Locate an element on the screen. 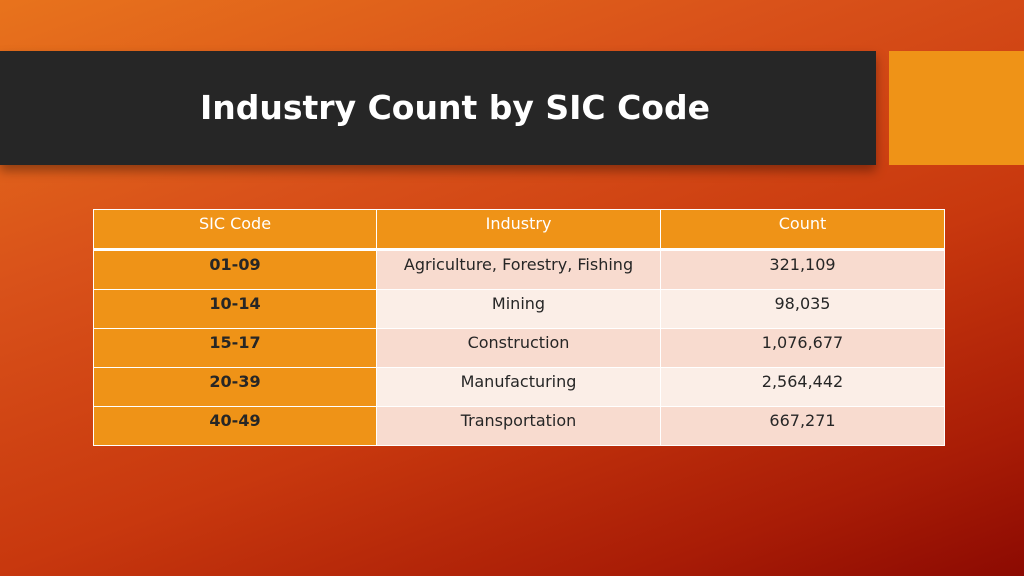 The image size is (1024, 576). table-row: 20-39 Manufacturing 2,564,442 is located at coordinates (519, 387).